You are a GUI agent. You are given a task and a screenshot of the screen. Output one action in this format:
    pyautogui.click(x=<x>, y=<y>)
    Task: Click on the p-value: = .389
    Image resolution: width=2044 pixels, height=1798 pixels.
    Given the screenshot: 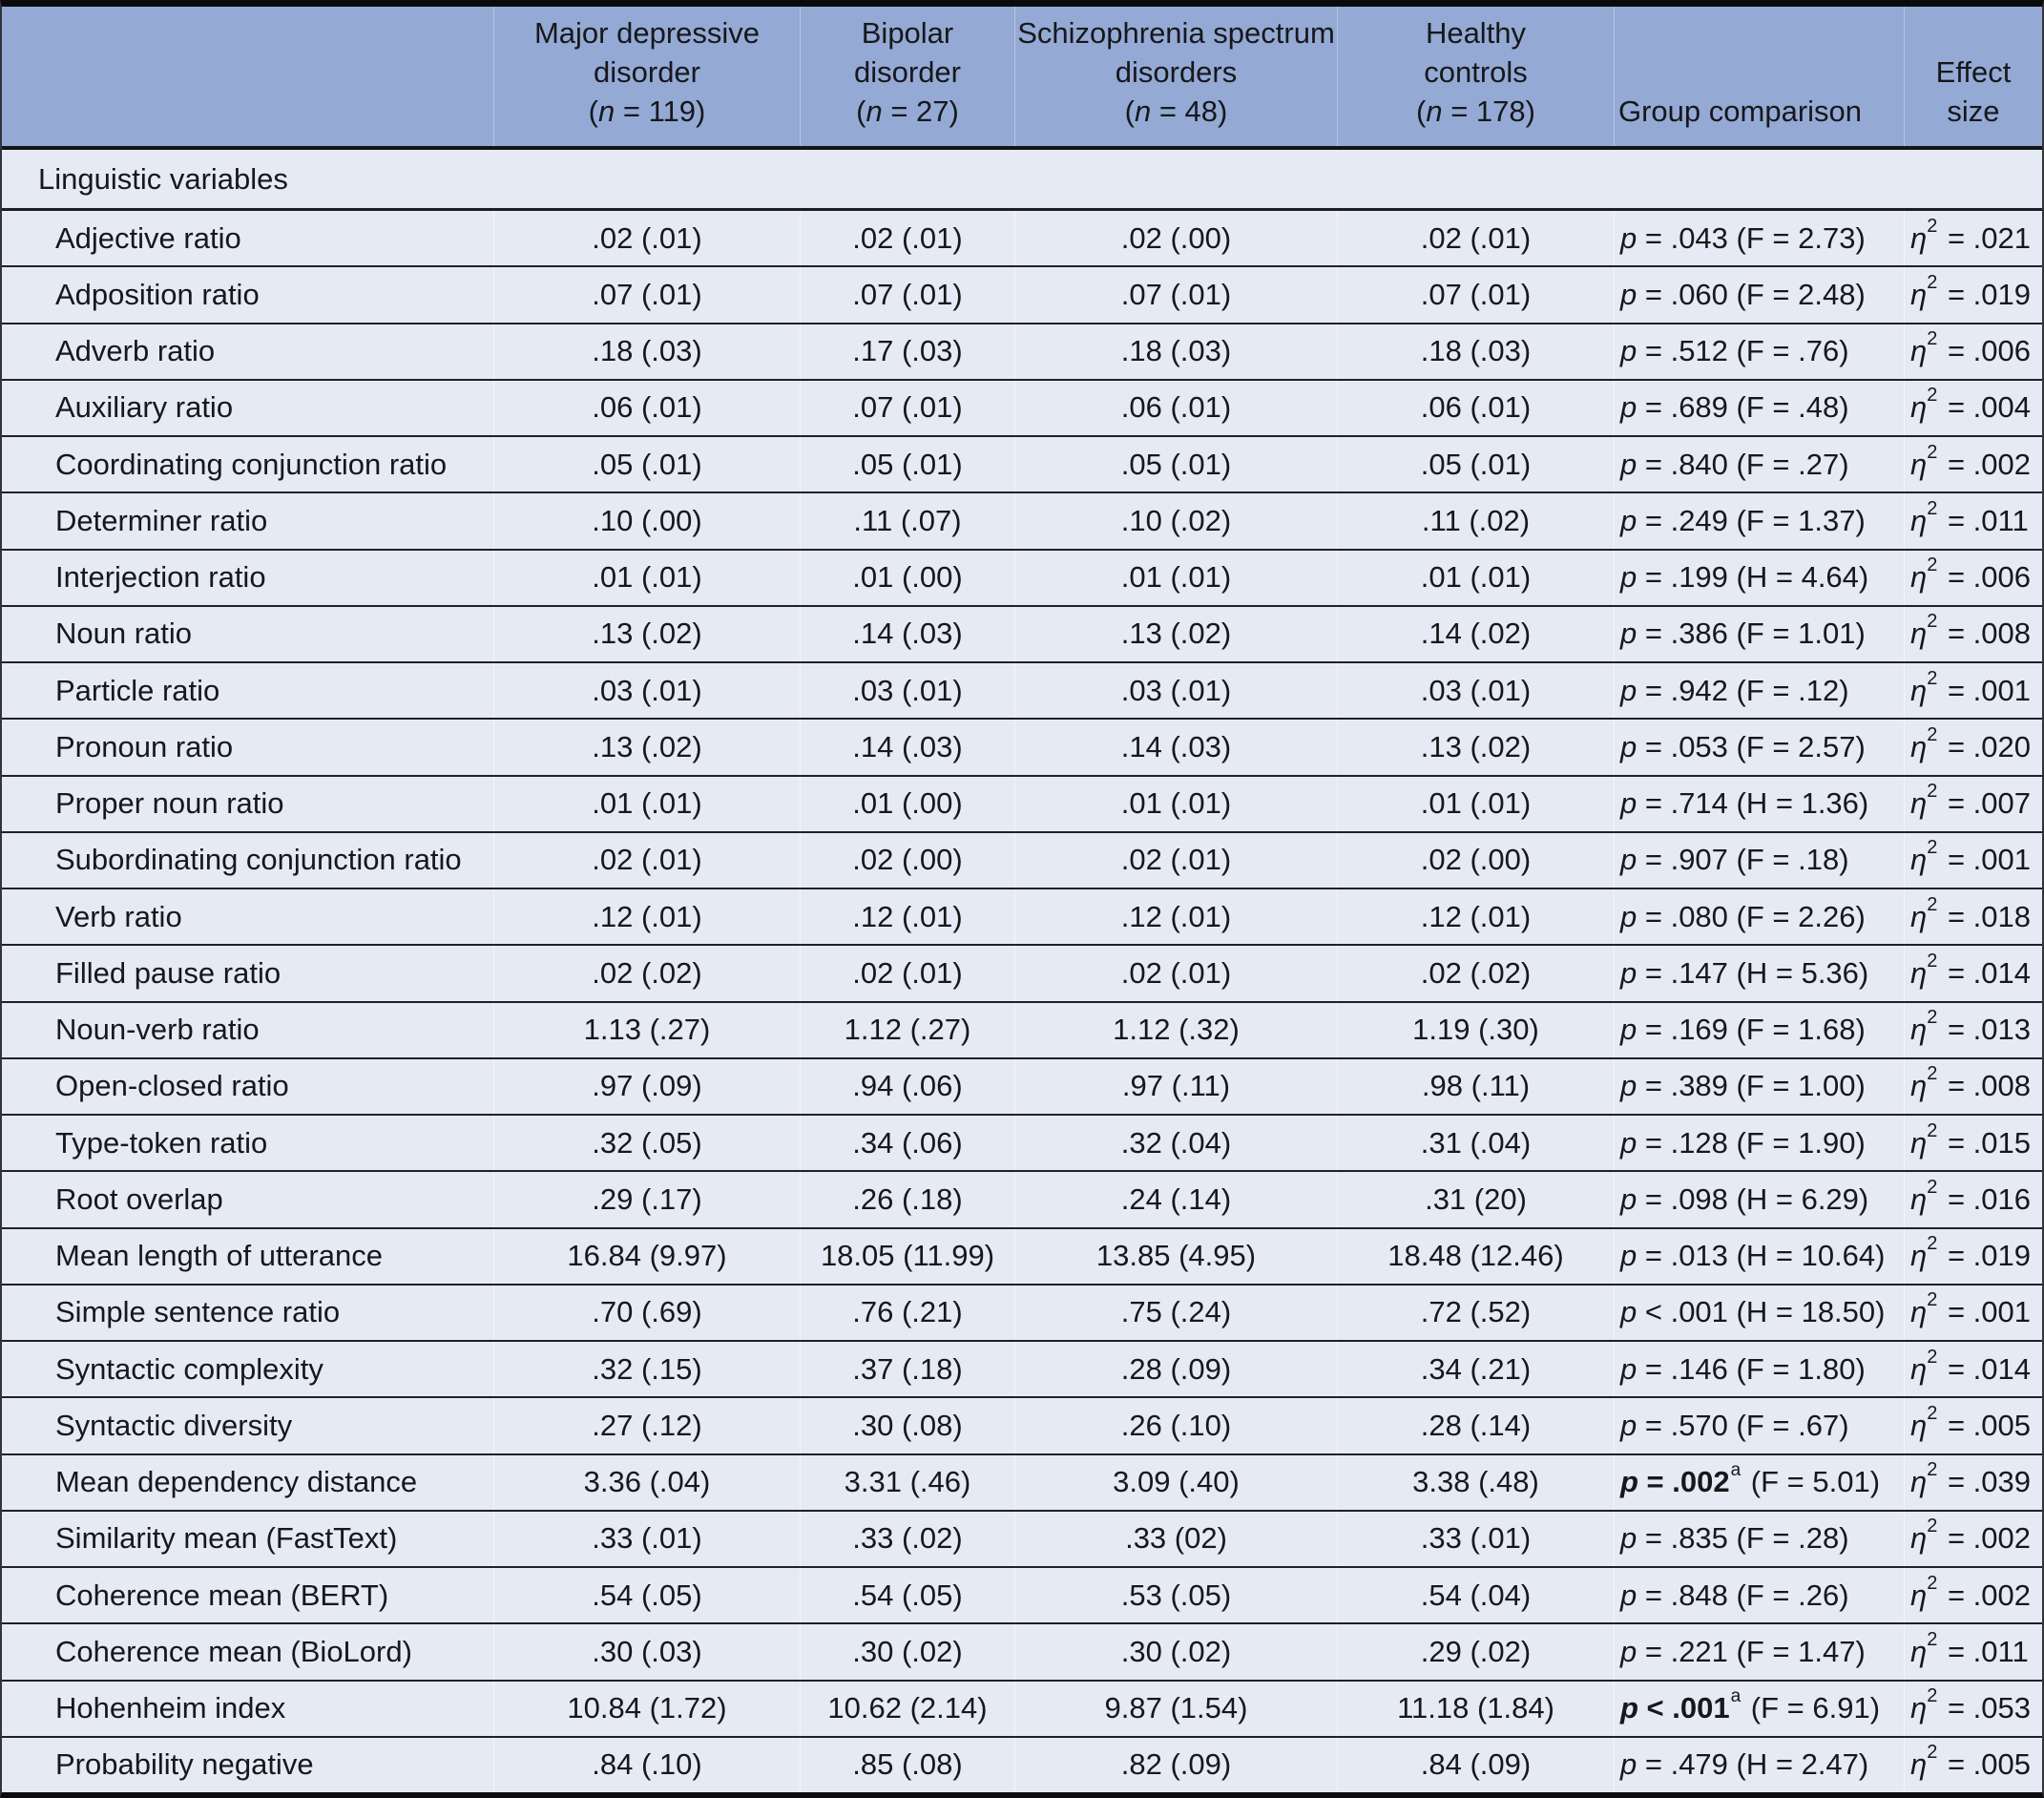 What is the action you would take?
    pyautogui.click(x=1683, y=1086)
    